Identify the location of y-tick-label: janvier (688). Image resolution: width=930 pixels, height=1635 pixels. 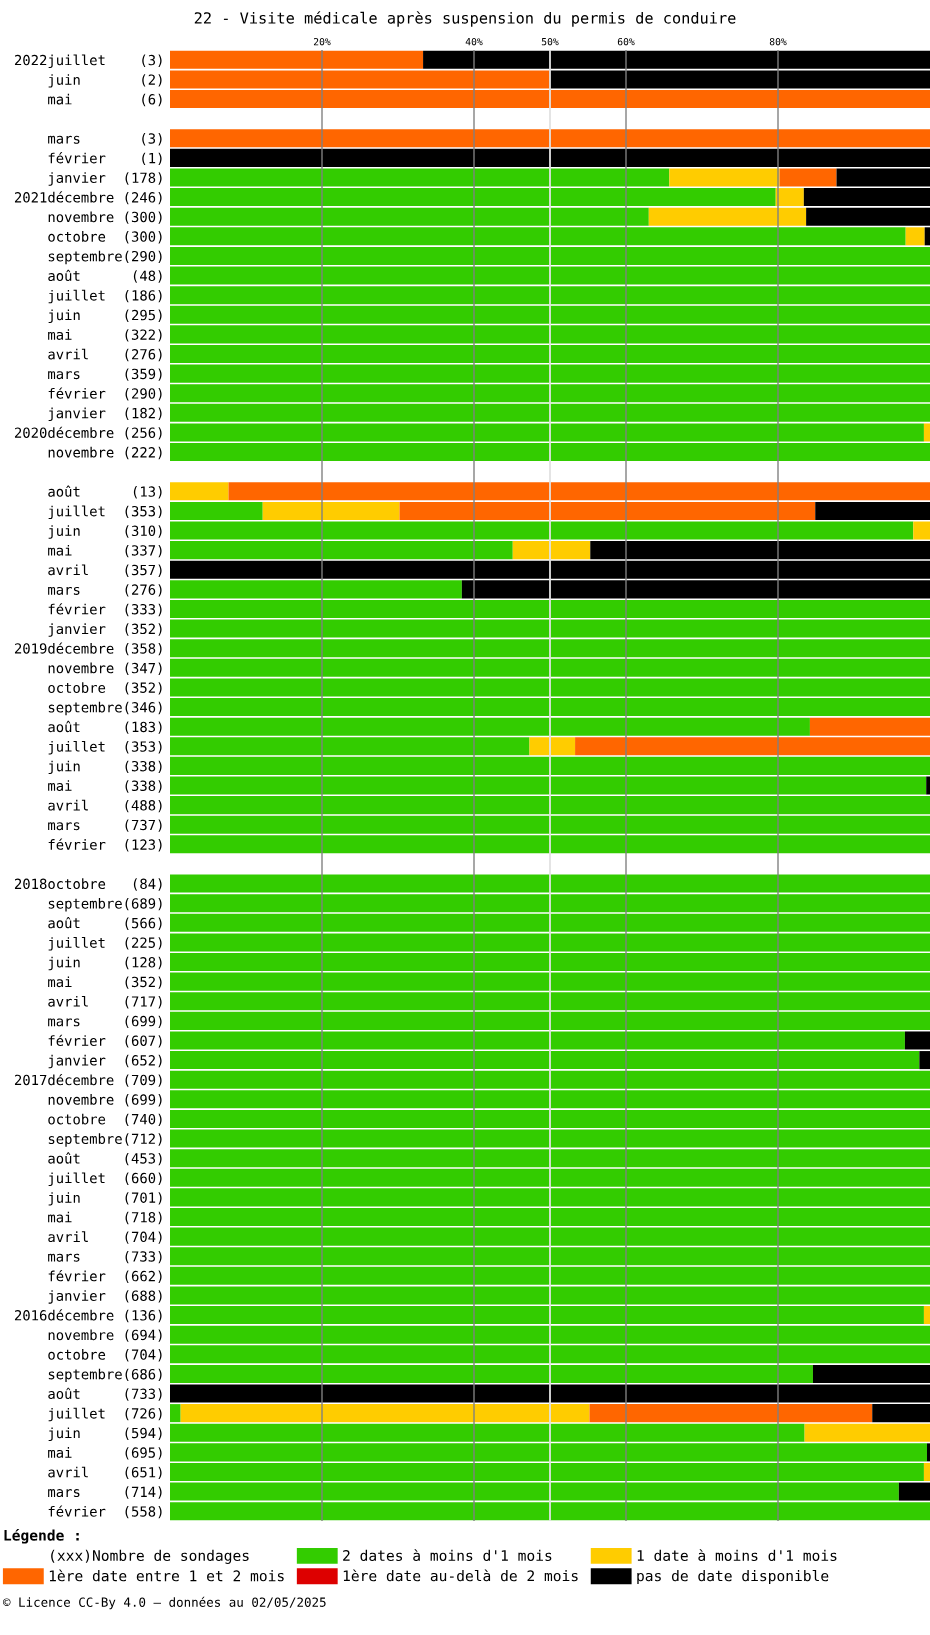
(105, 1297).